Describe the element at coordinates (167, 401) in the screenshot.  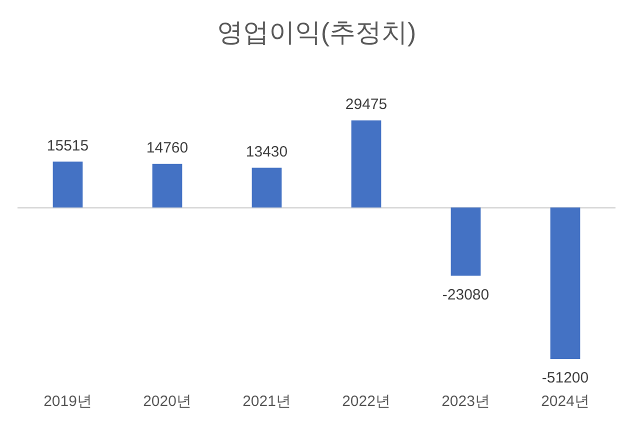
I see `x-tick-label: 2020년` at that location.